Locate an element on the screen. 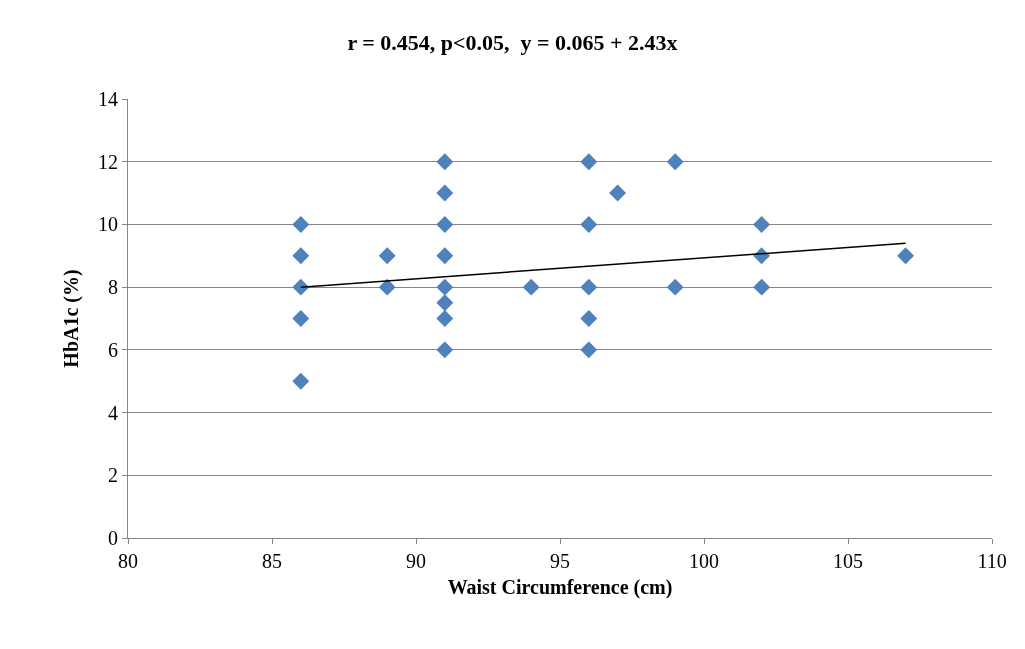 The image size is (1025, 649). y-tick-label: 10 is located at coordinates (108, 224).